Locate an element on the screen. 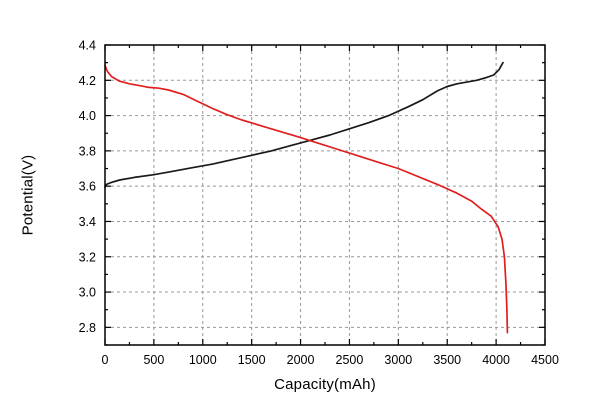 The image size is (600, 418). svg-text: 0 is located at coordinates (105, 360).